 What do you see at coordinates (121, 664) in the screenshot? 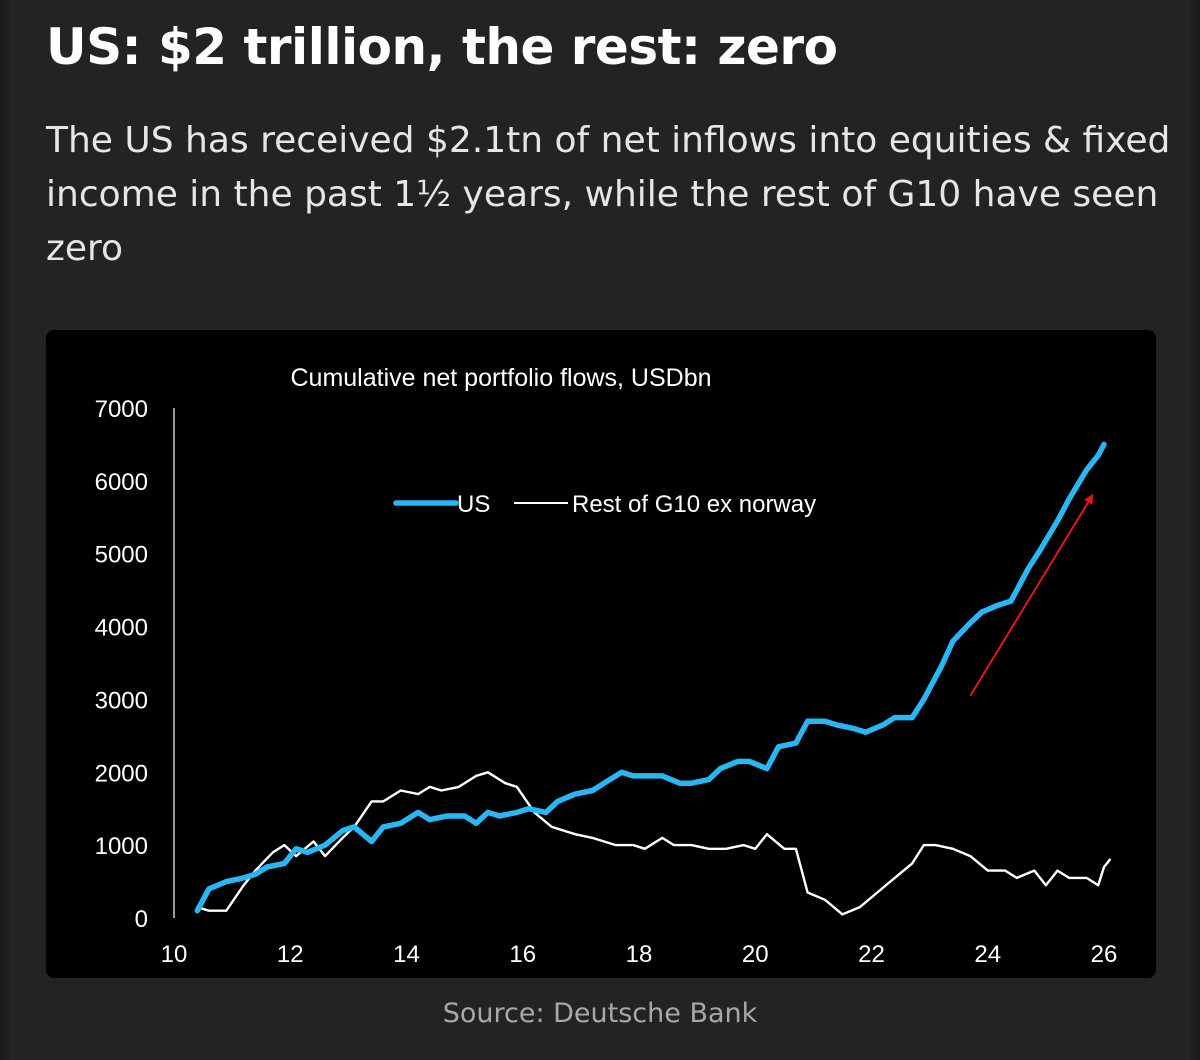
I see `y-tick-labels: 0 1000 2000 3000 4000 5000 6000 7000` at bounding box center [121, 664].